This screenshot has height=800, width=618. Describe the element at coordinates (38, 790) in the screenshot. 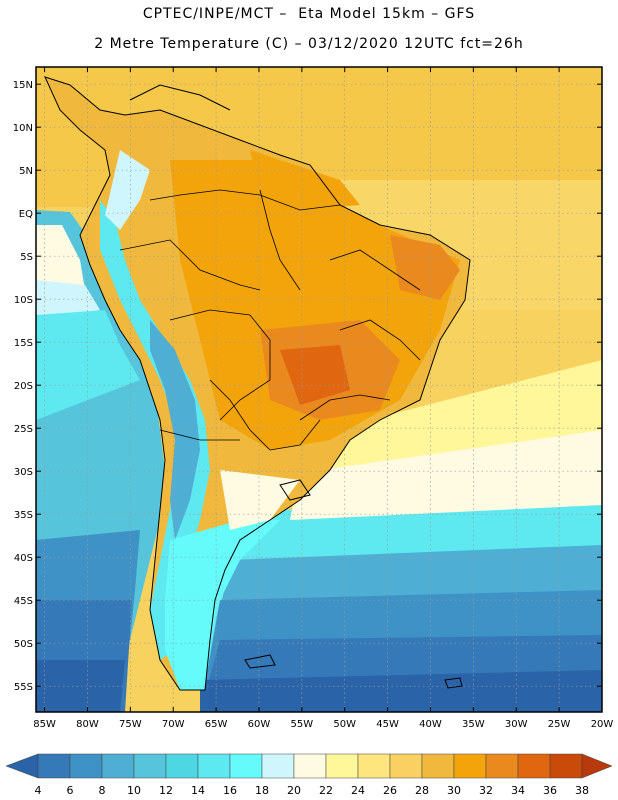

I see `colorbar-label: 4` at that location.